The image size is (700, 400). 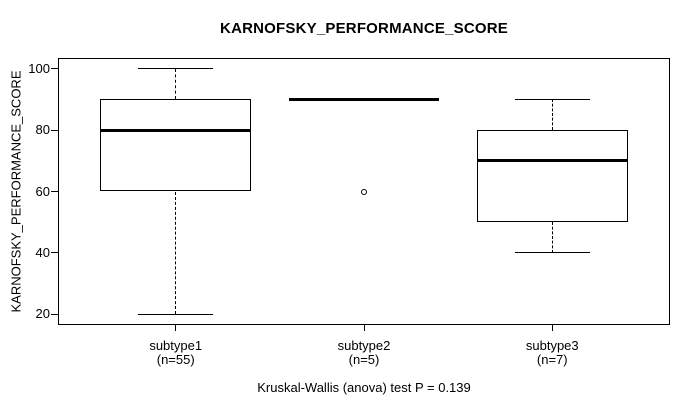 What do you see at coordinates (364, 191) in the screenshot?
I see `outlier-point` at bounding box center [364, 191].